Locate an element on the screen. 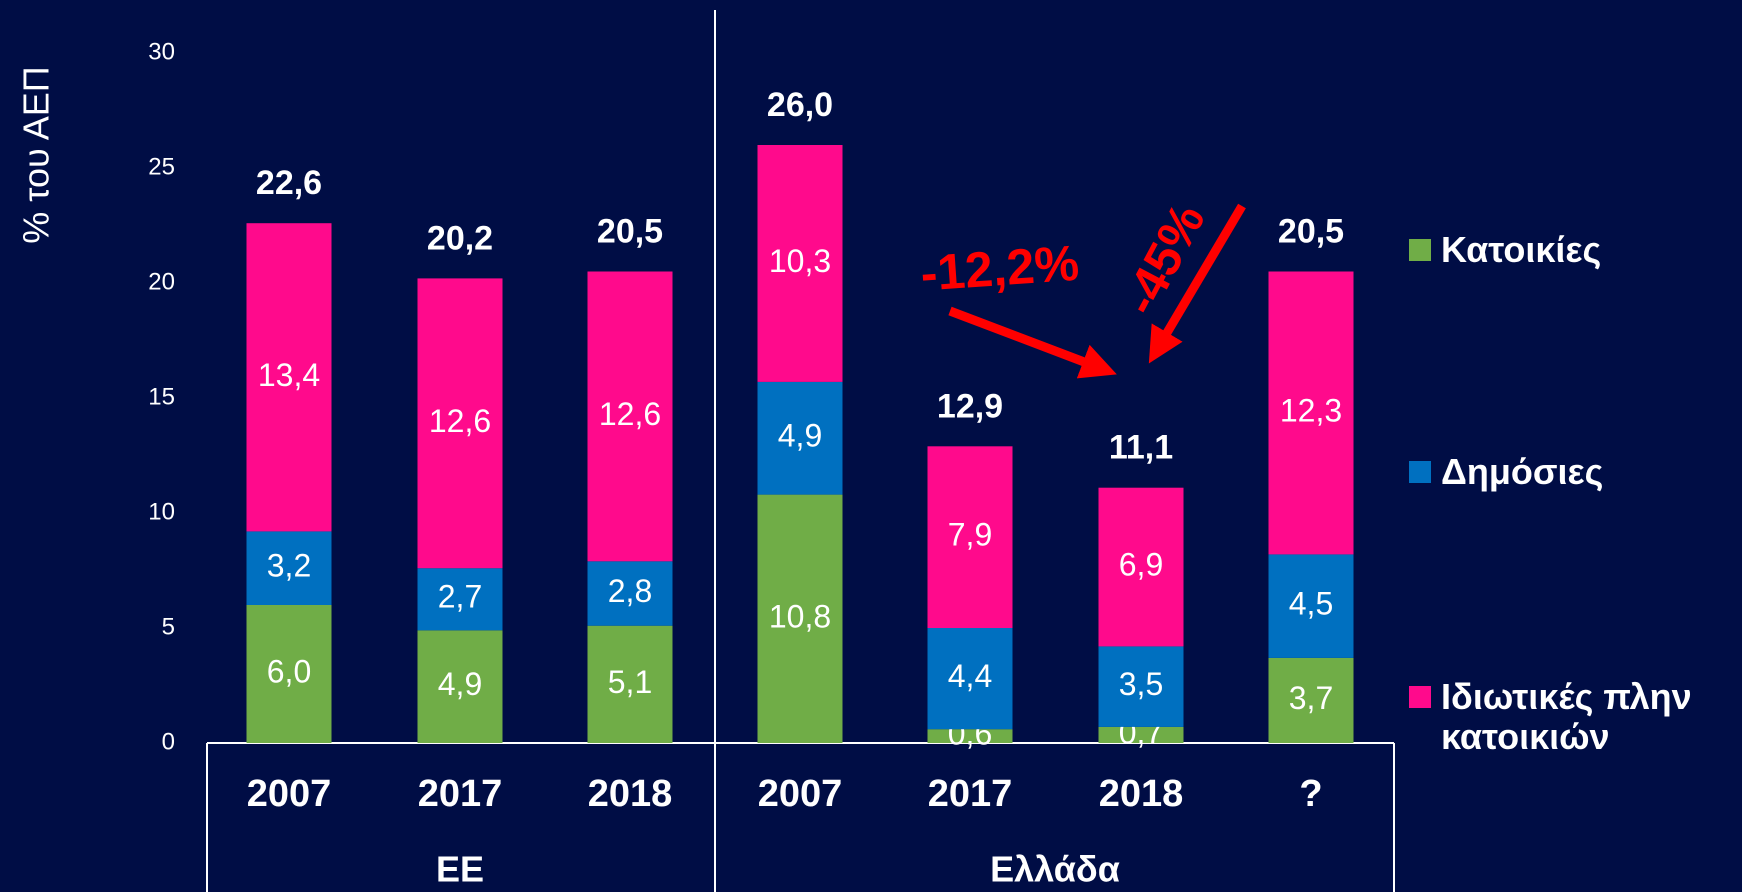  value-label: 3,2 is located at coordinates (289, 566).